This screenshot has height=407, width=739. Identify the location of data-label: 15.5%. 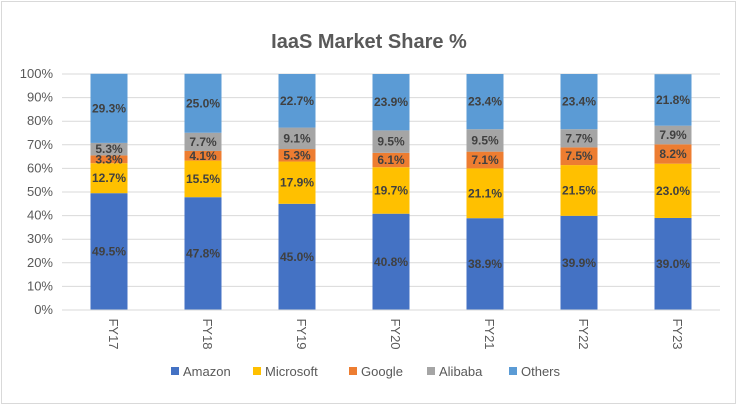
(203, 179).